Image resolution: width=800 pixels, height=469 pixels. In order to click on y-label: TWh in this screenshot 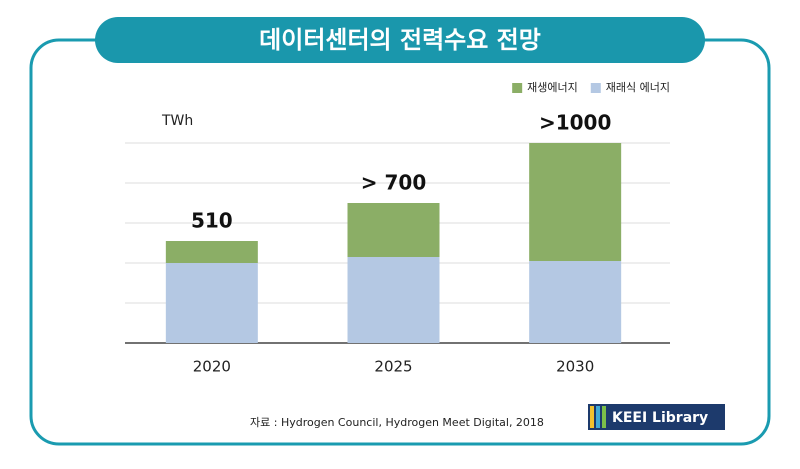, I will do `click(177, 121)`.